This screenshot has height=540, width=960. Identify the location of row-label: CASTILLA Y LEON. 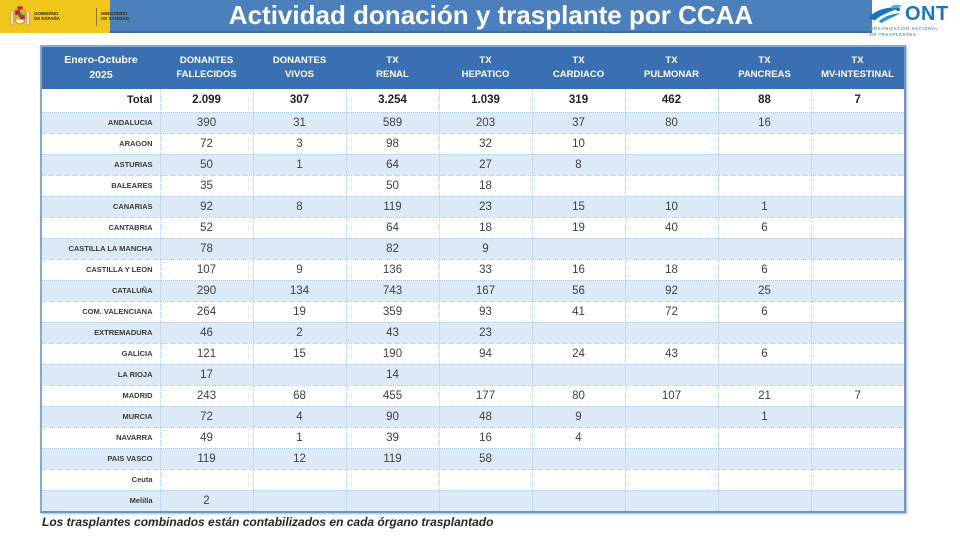
(101, 270).